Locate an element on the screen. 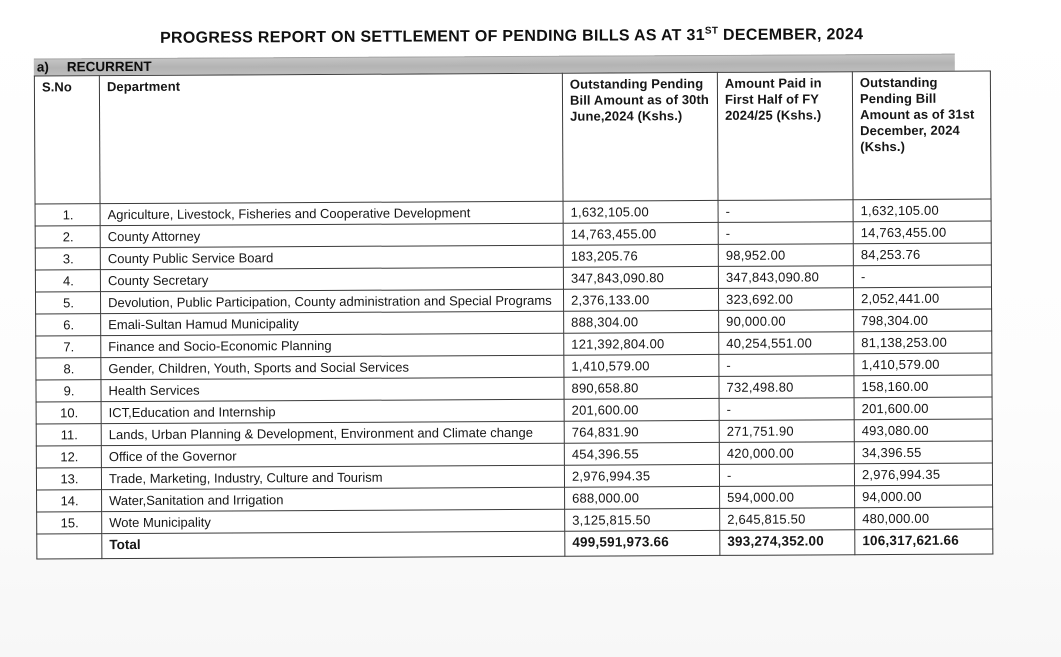 The width and height of the screenshot is (1061, 657). sno-cell: 5. is located at coordinates (68, 302).